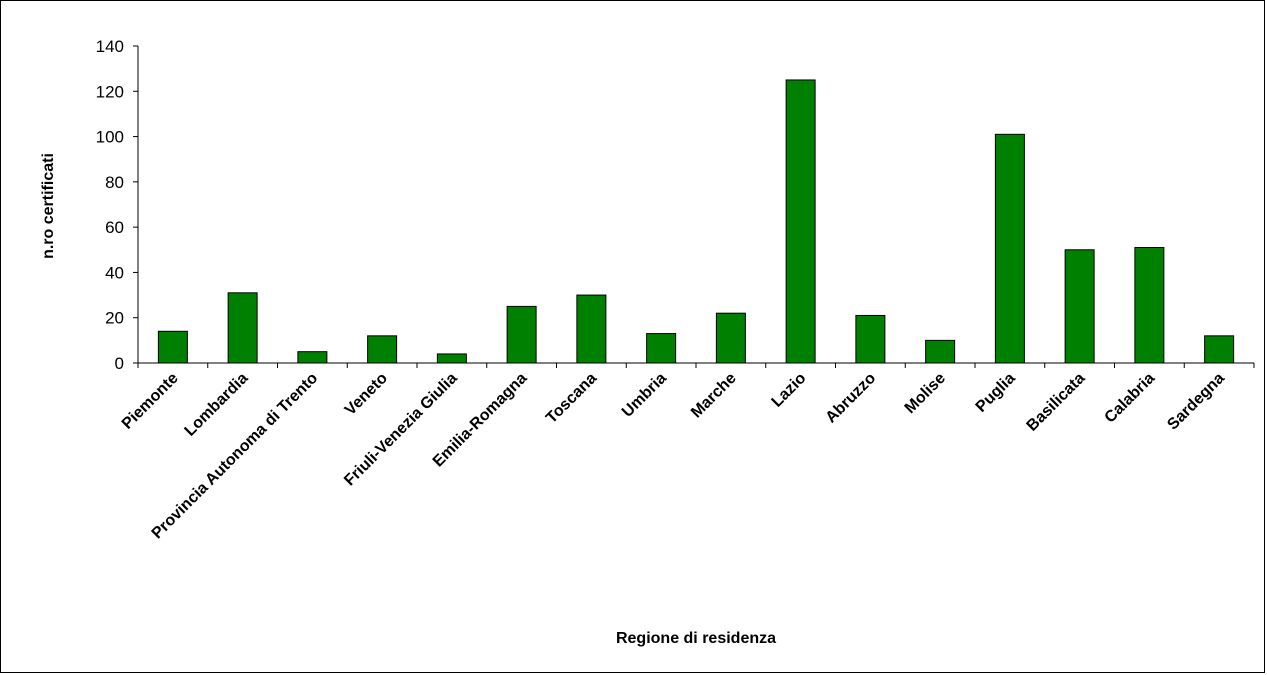 The width and height of the screenshot is (1267, 675). What do you see at coordinates (110, 137) in the screenshot?
I see `y-tick-label: 100` at bounding box center [110, 137].